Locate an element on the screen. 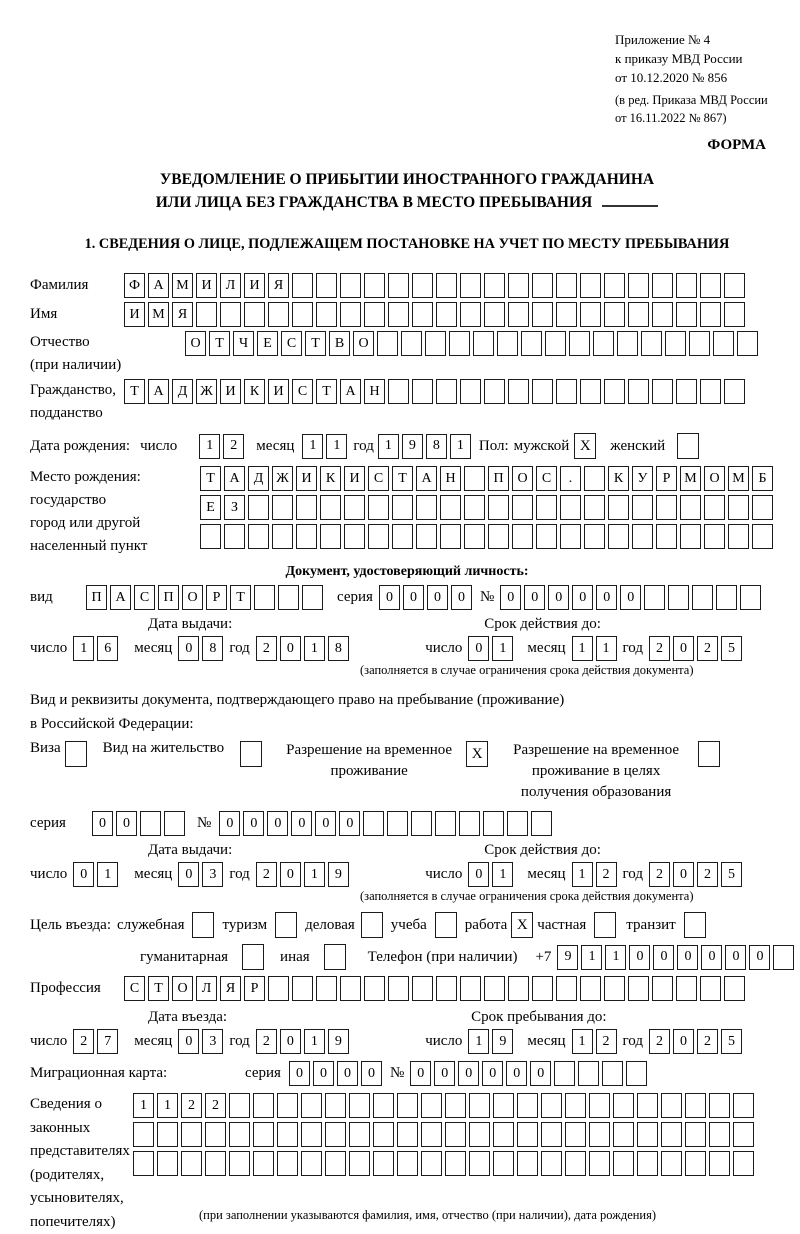 This screenshot has height=1234, width=800. char-cell: А is located at coordinates (158, 285).